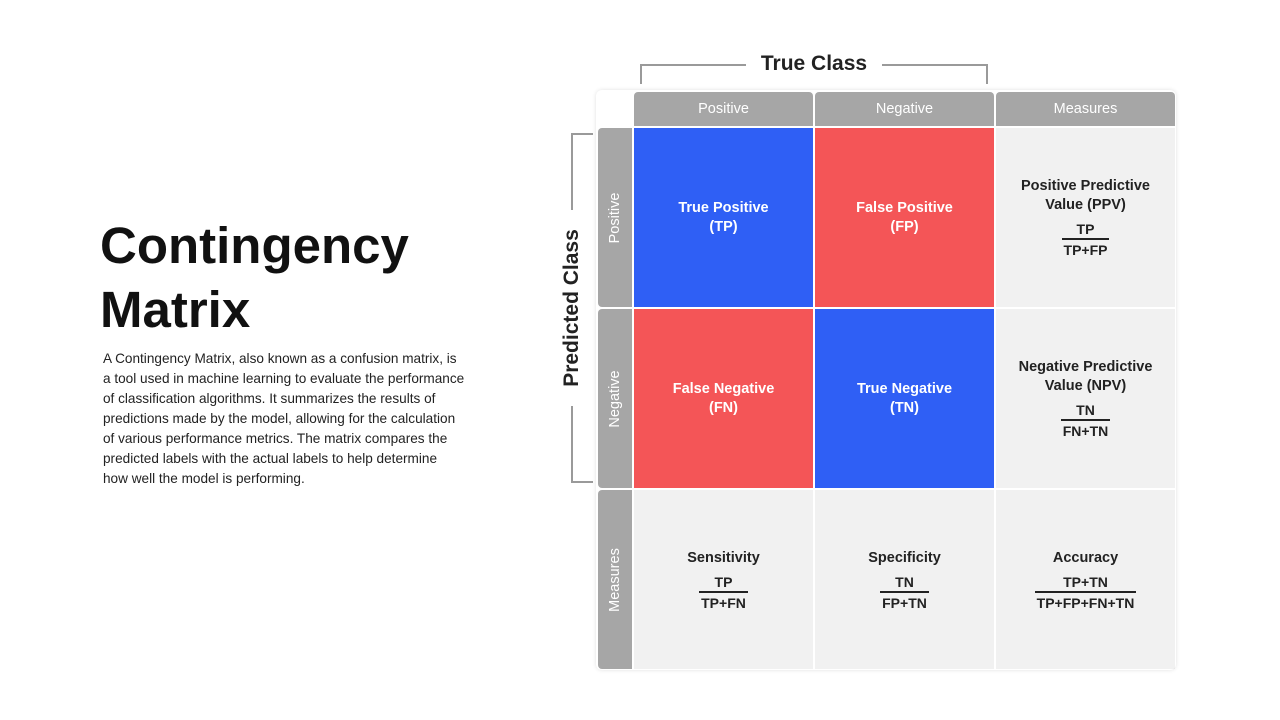 The width and height of the screenshot is (1280, 720). What do you see at coordinates (1085, 217) in the screenshot?
I see `cell-ppv: Positive Predictive Value (PPV) TP TP+FP` at bounding box center [1085, 217].